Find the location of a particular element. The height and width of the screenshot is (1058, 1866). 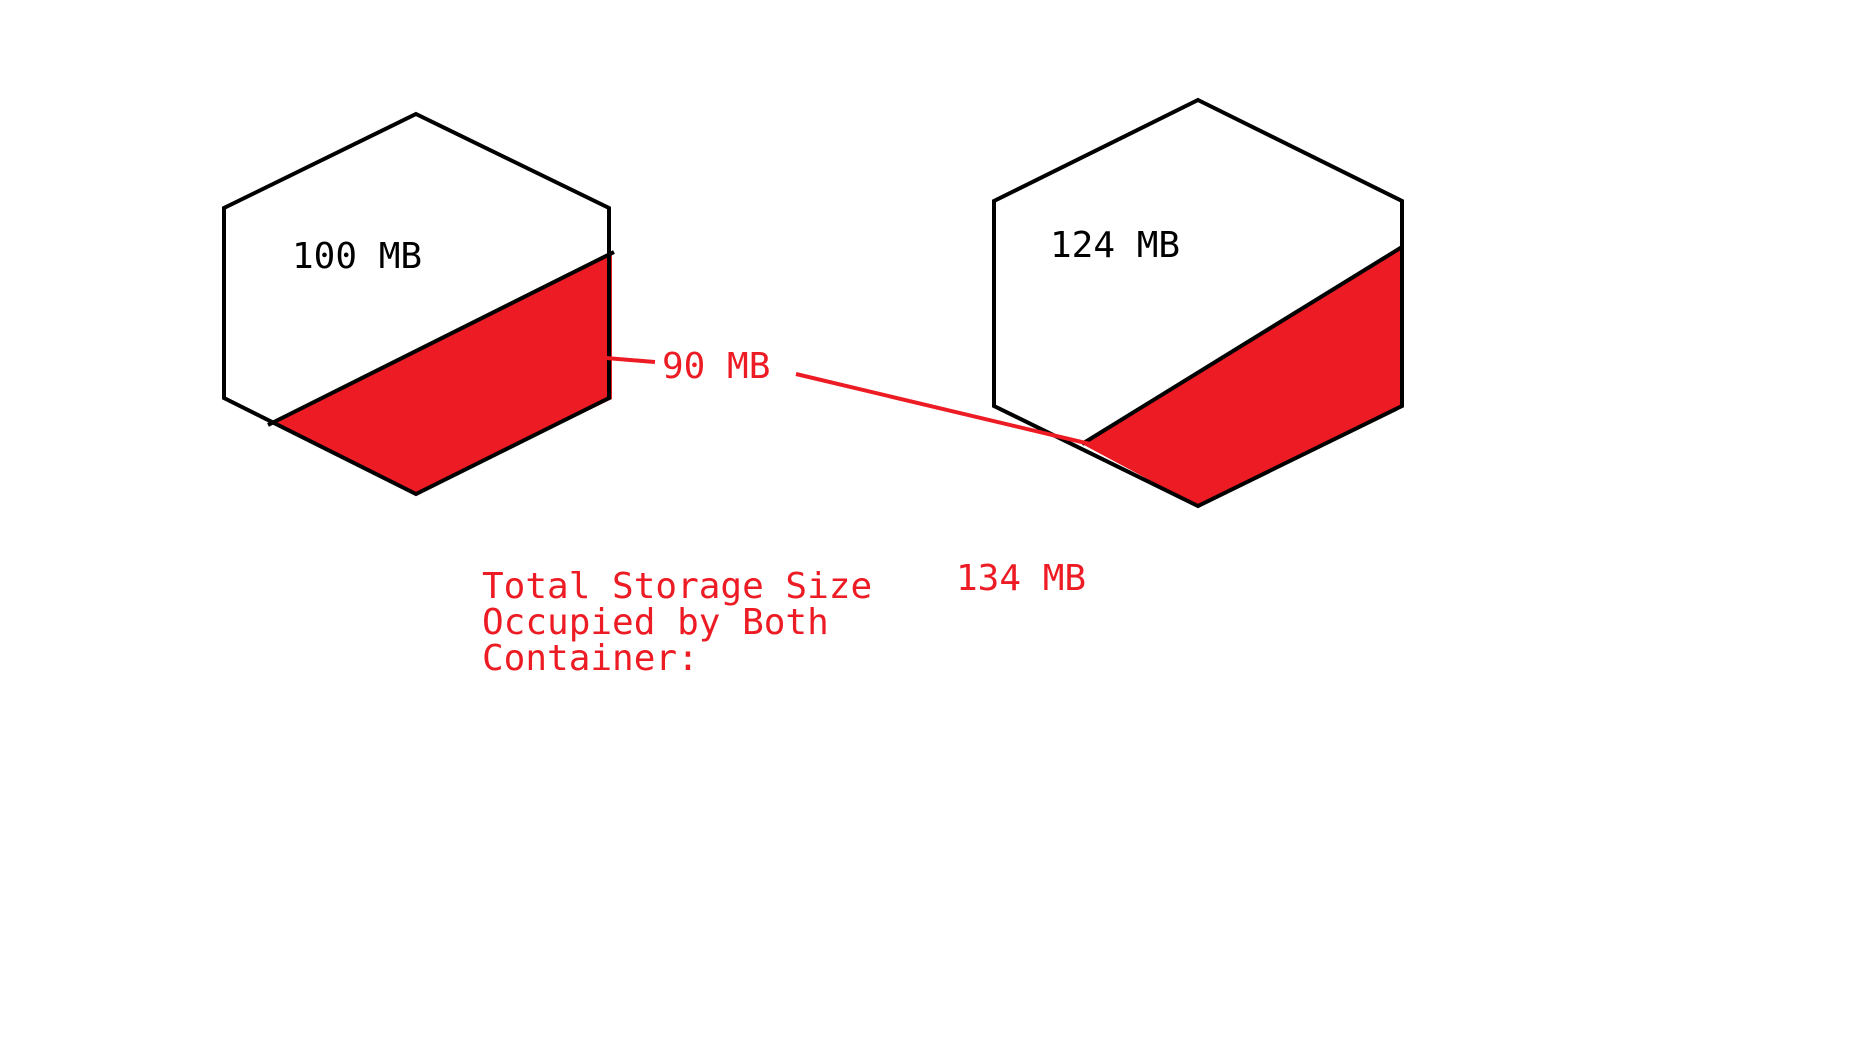

container-right-used-fill is located at coordinates (1242, 376).